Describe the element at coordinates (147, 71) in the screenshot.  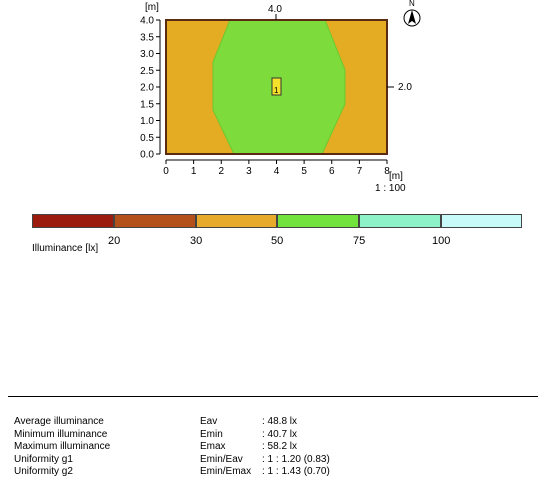
I see `y-tick-label: 2.5` at that location.